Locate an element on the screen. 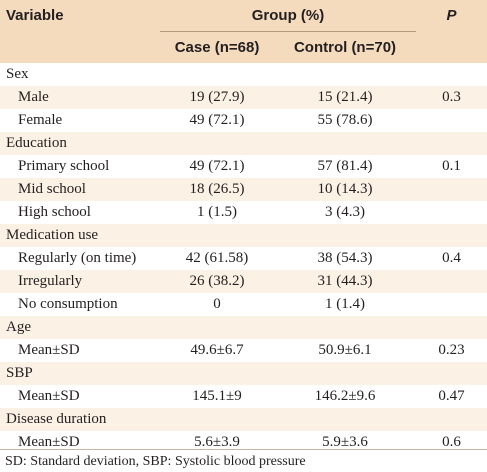  control-value: 1 (1.4) is located at coordinates (345, 304).